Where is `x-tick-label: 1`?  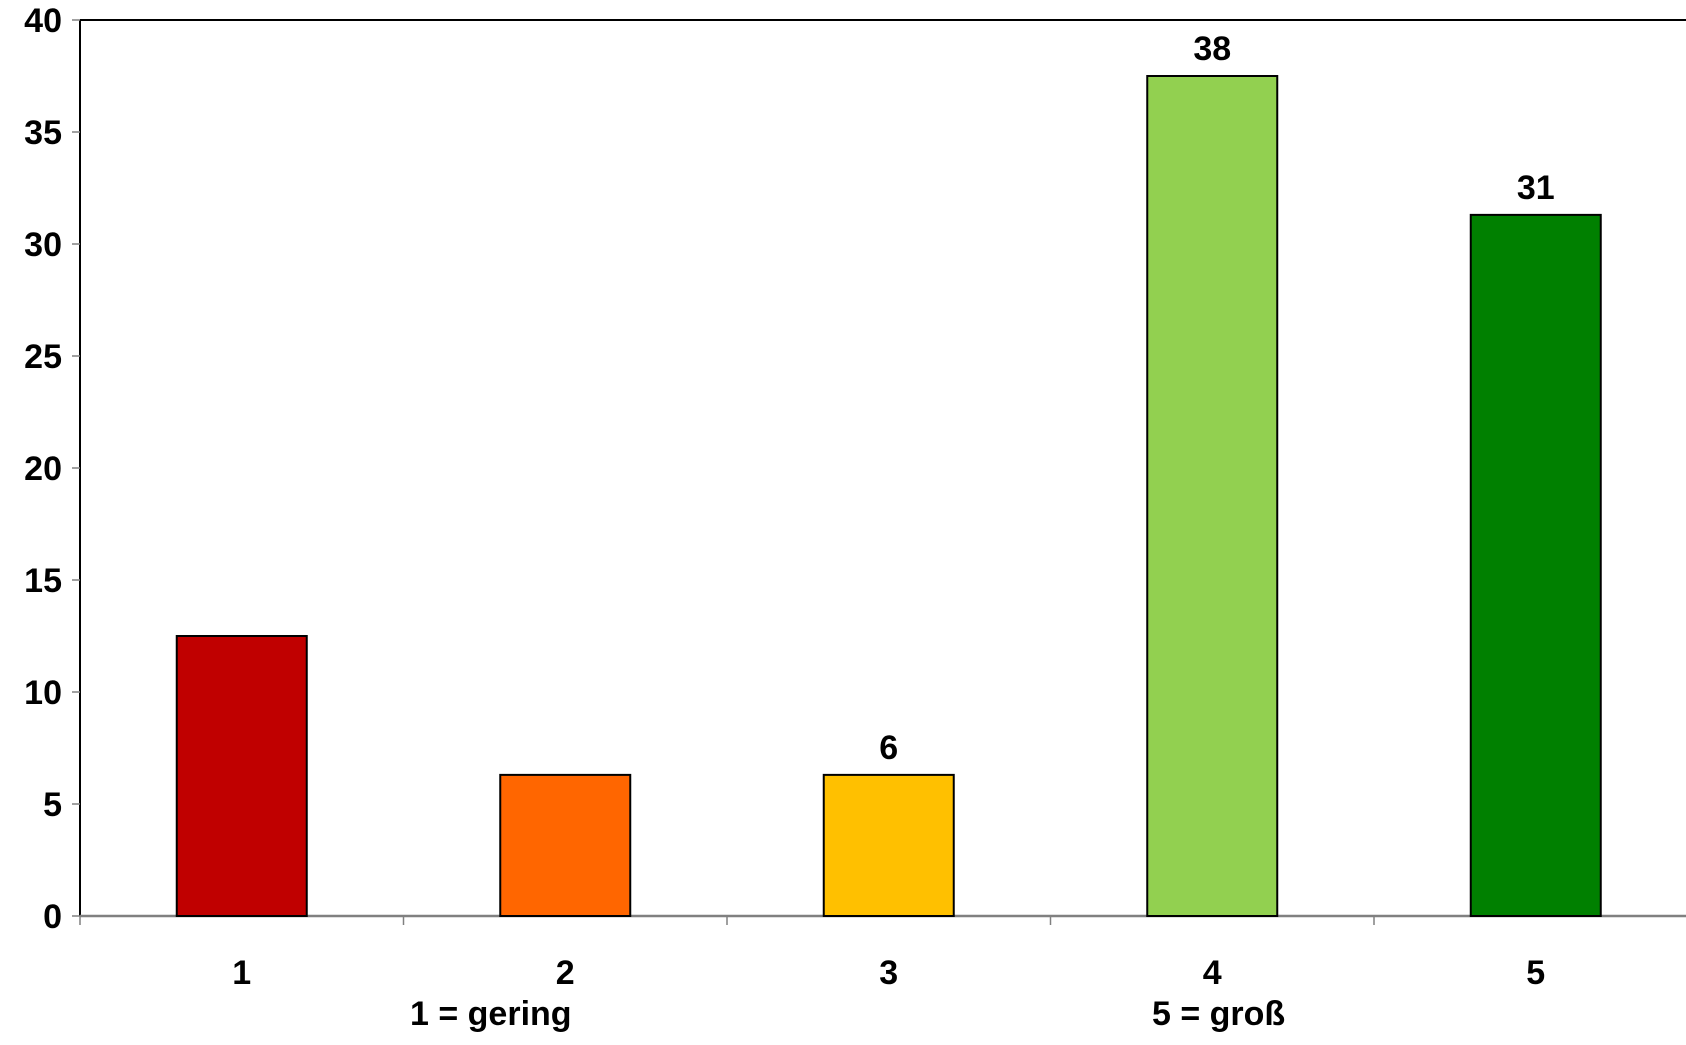
x-tick-label: 1 is located at coordinates (241, 973).